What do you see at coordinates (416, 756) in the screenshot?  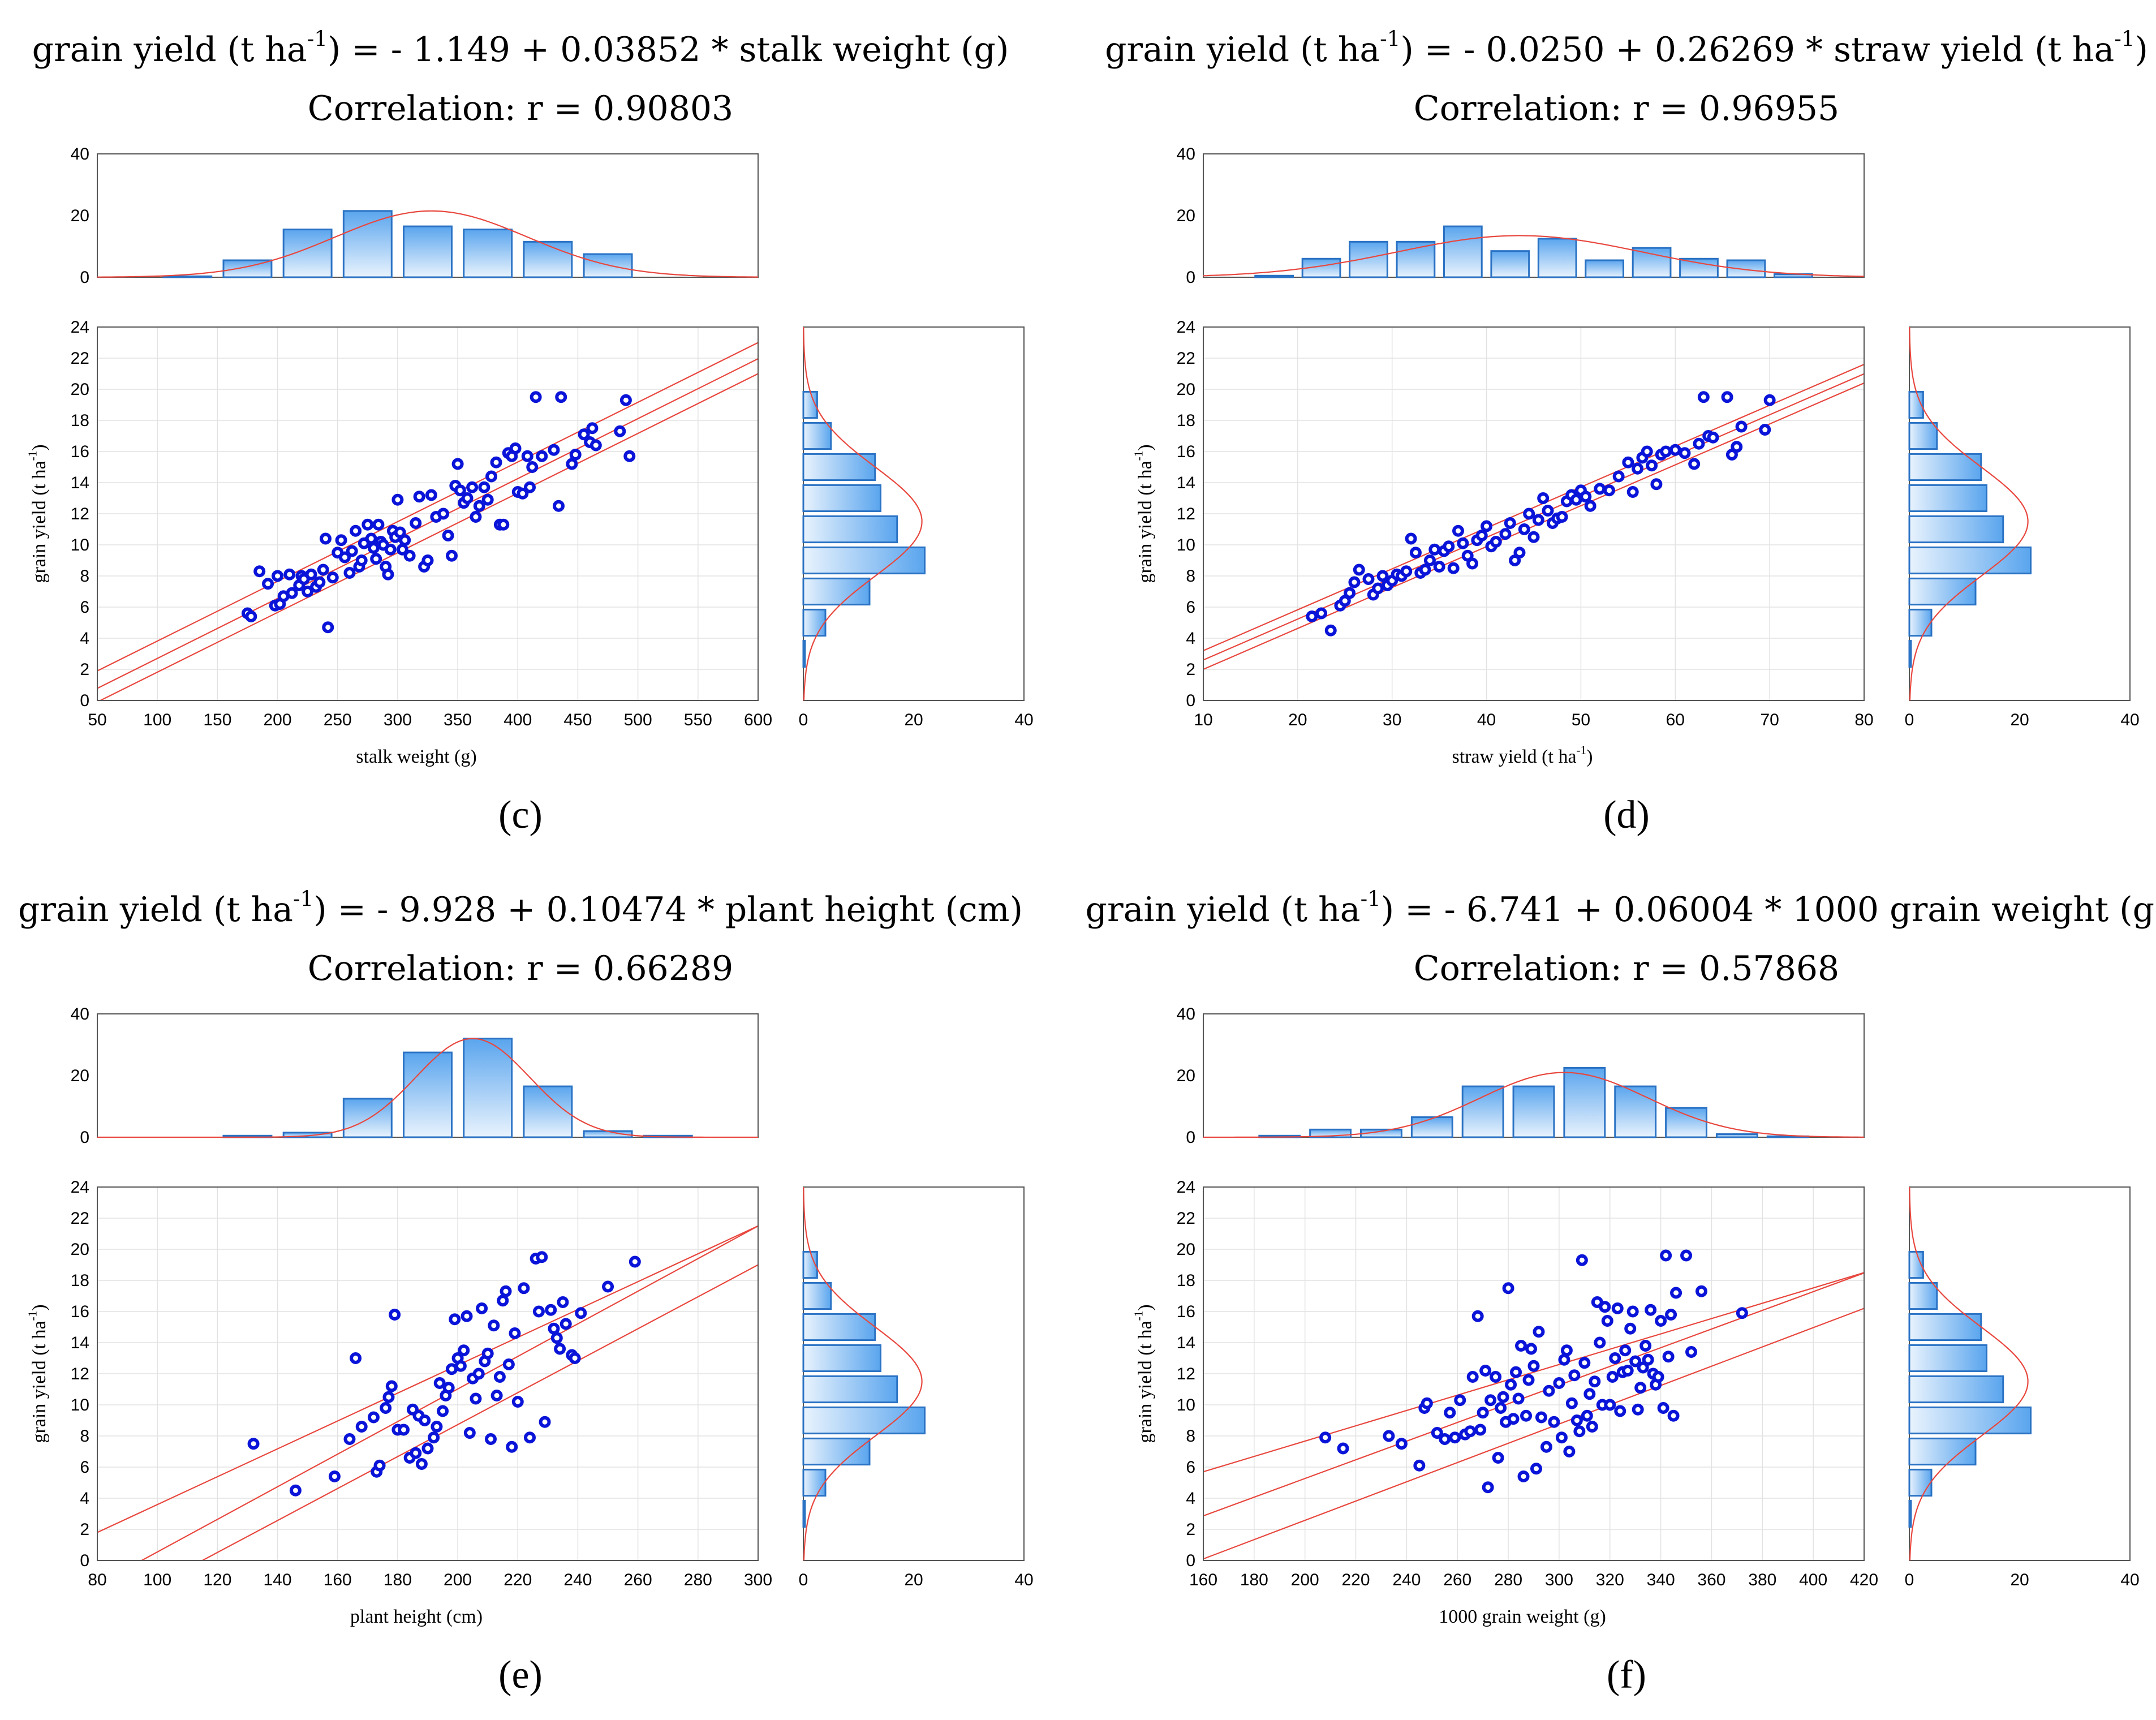 I see `x-axis-label-pre: stalk weight (g)` at bounding box center [416, 756].